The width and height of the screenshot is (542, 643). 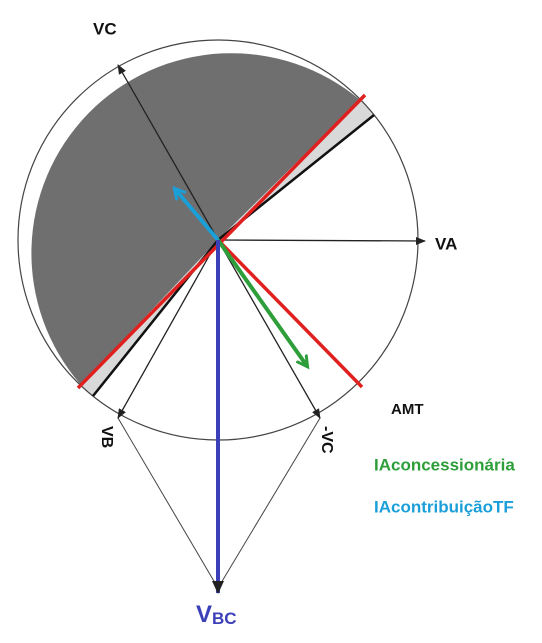 What do you see at coordinates (261, 302) in the screenshot?
I see `ia-concessionaria-arrow` at bounding box center [261, 302].